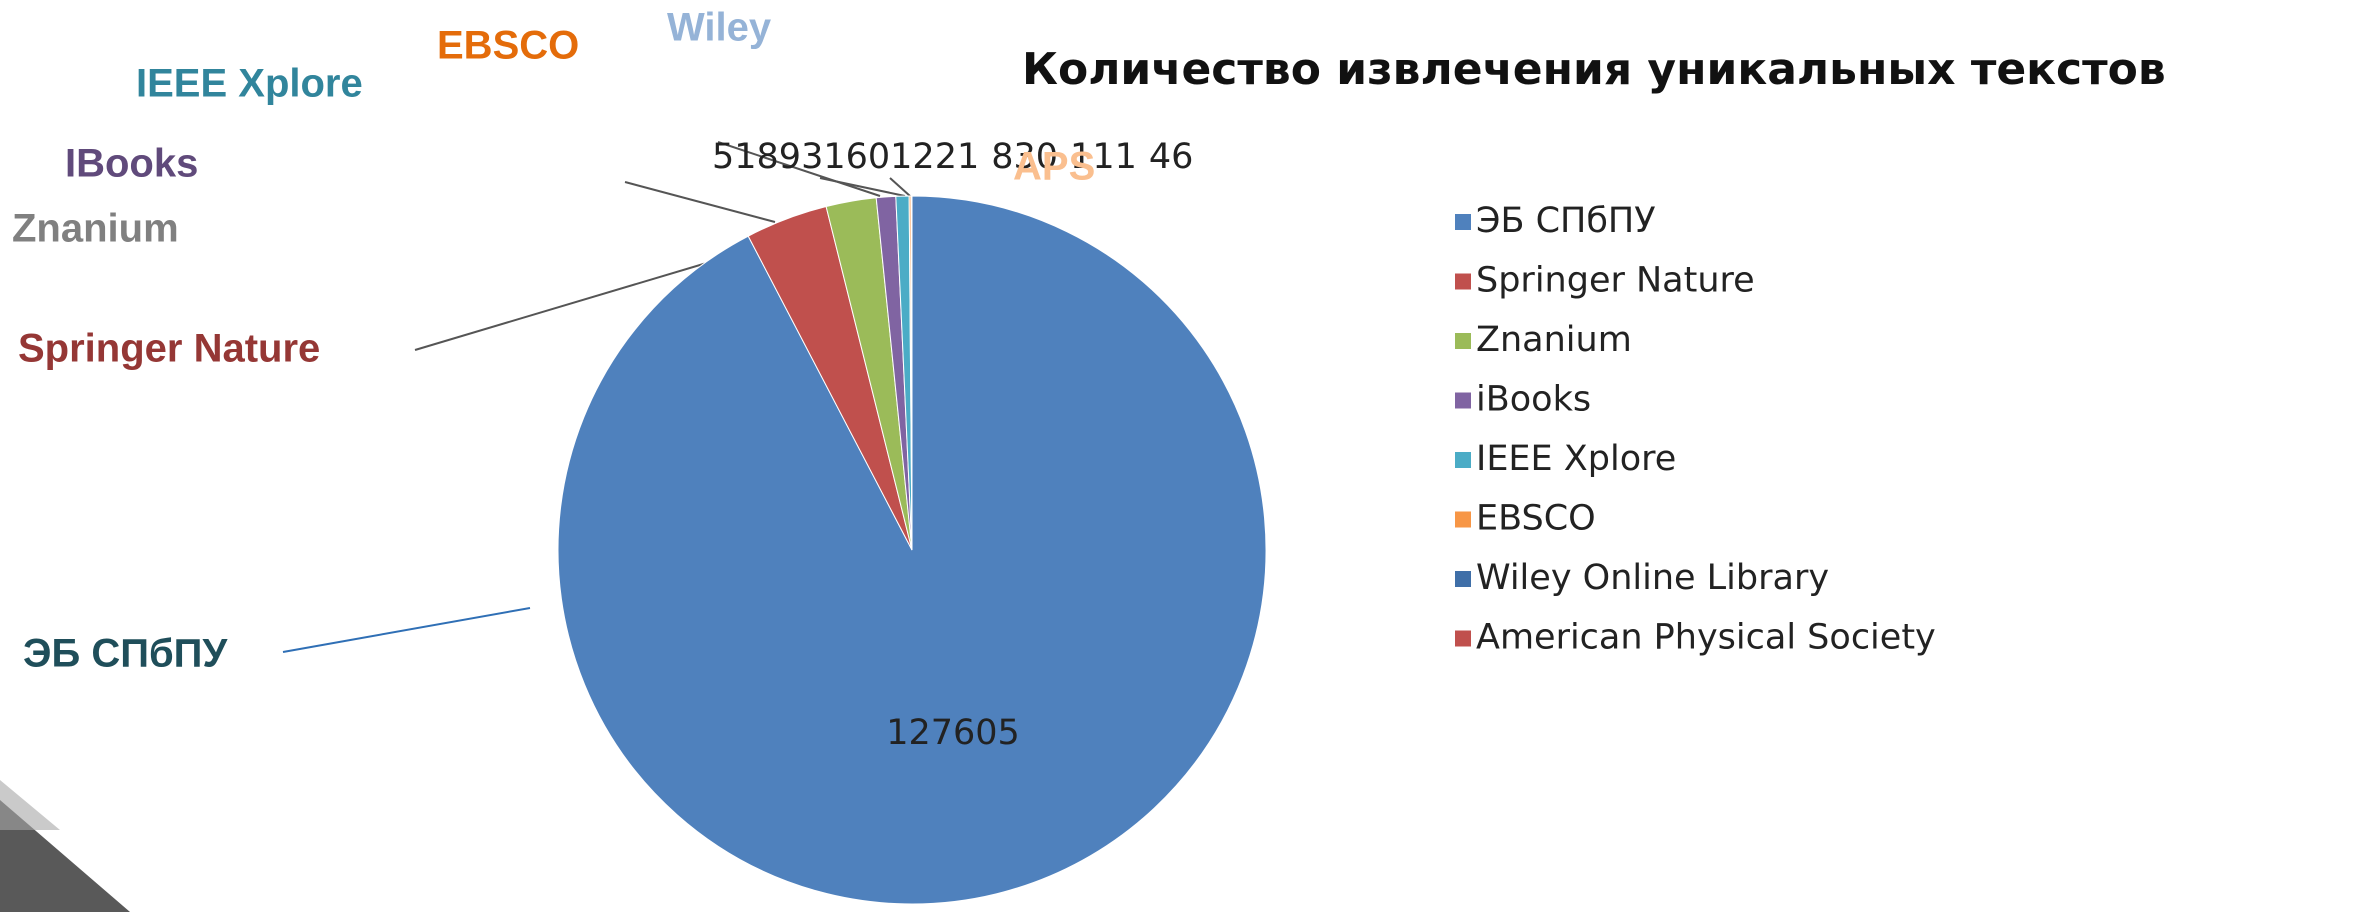 The height and width of the screenshot is (912, 2364). I want to click on value-label: 1221, so click(934, 157).